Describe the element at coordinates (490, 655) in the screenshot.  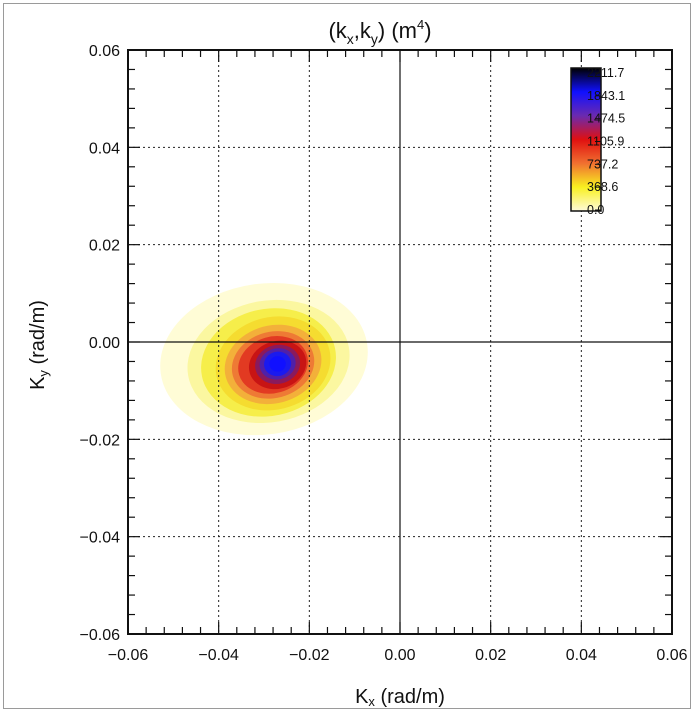
I see `x-tick-label: 0.02` at that location.